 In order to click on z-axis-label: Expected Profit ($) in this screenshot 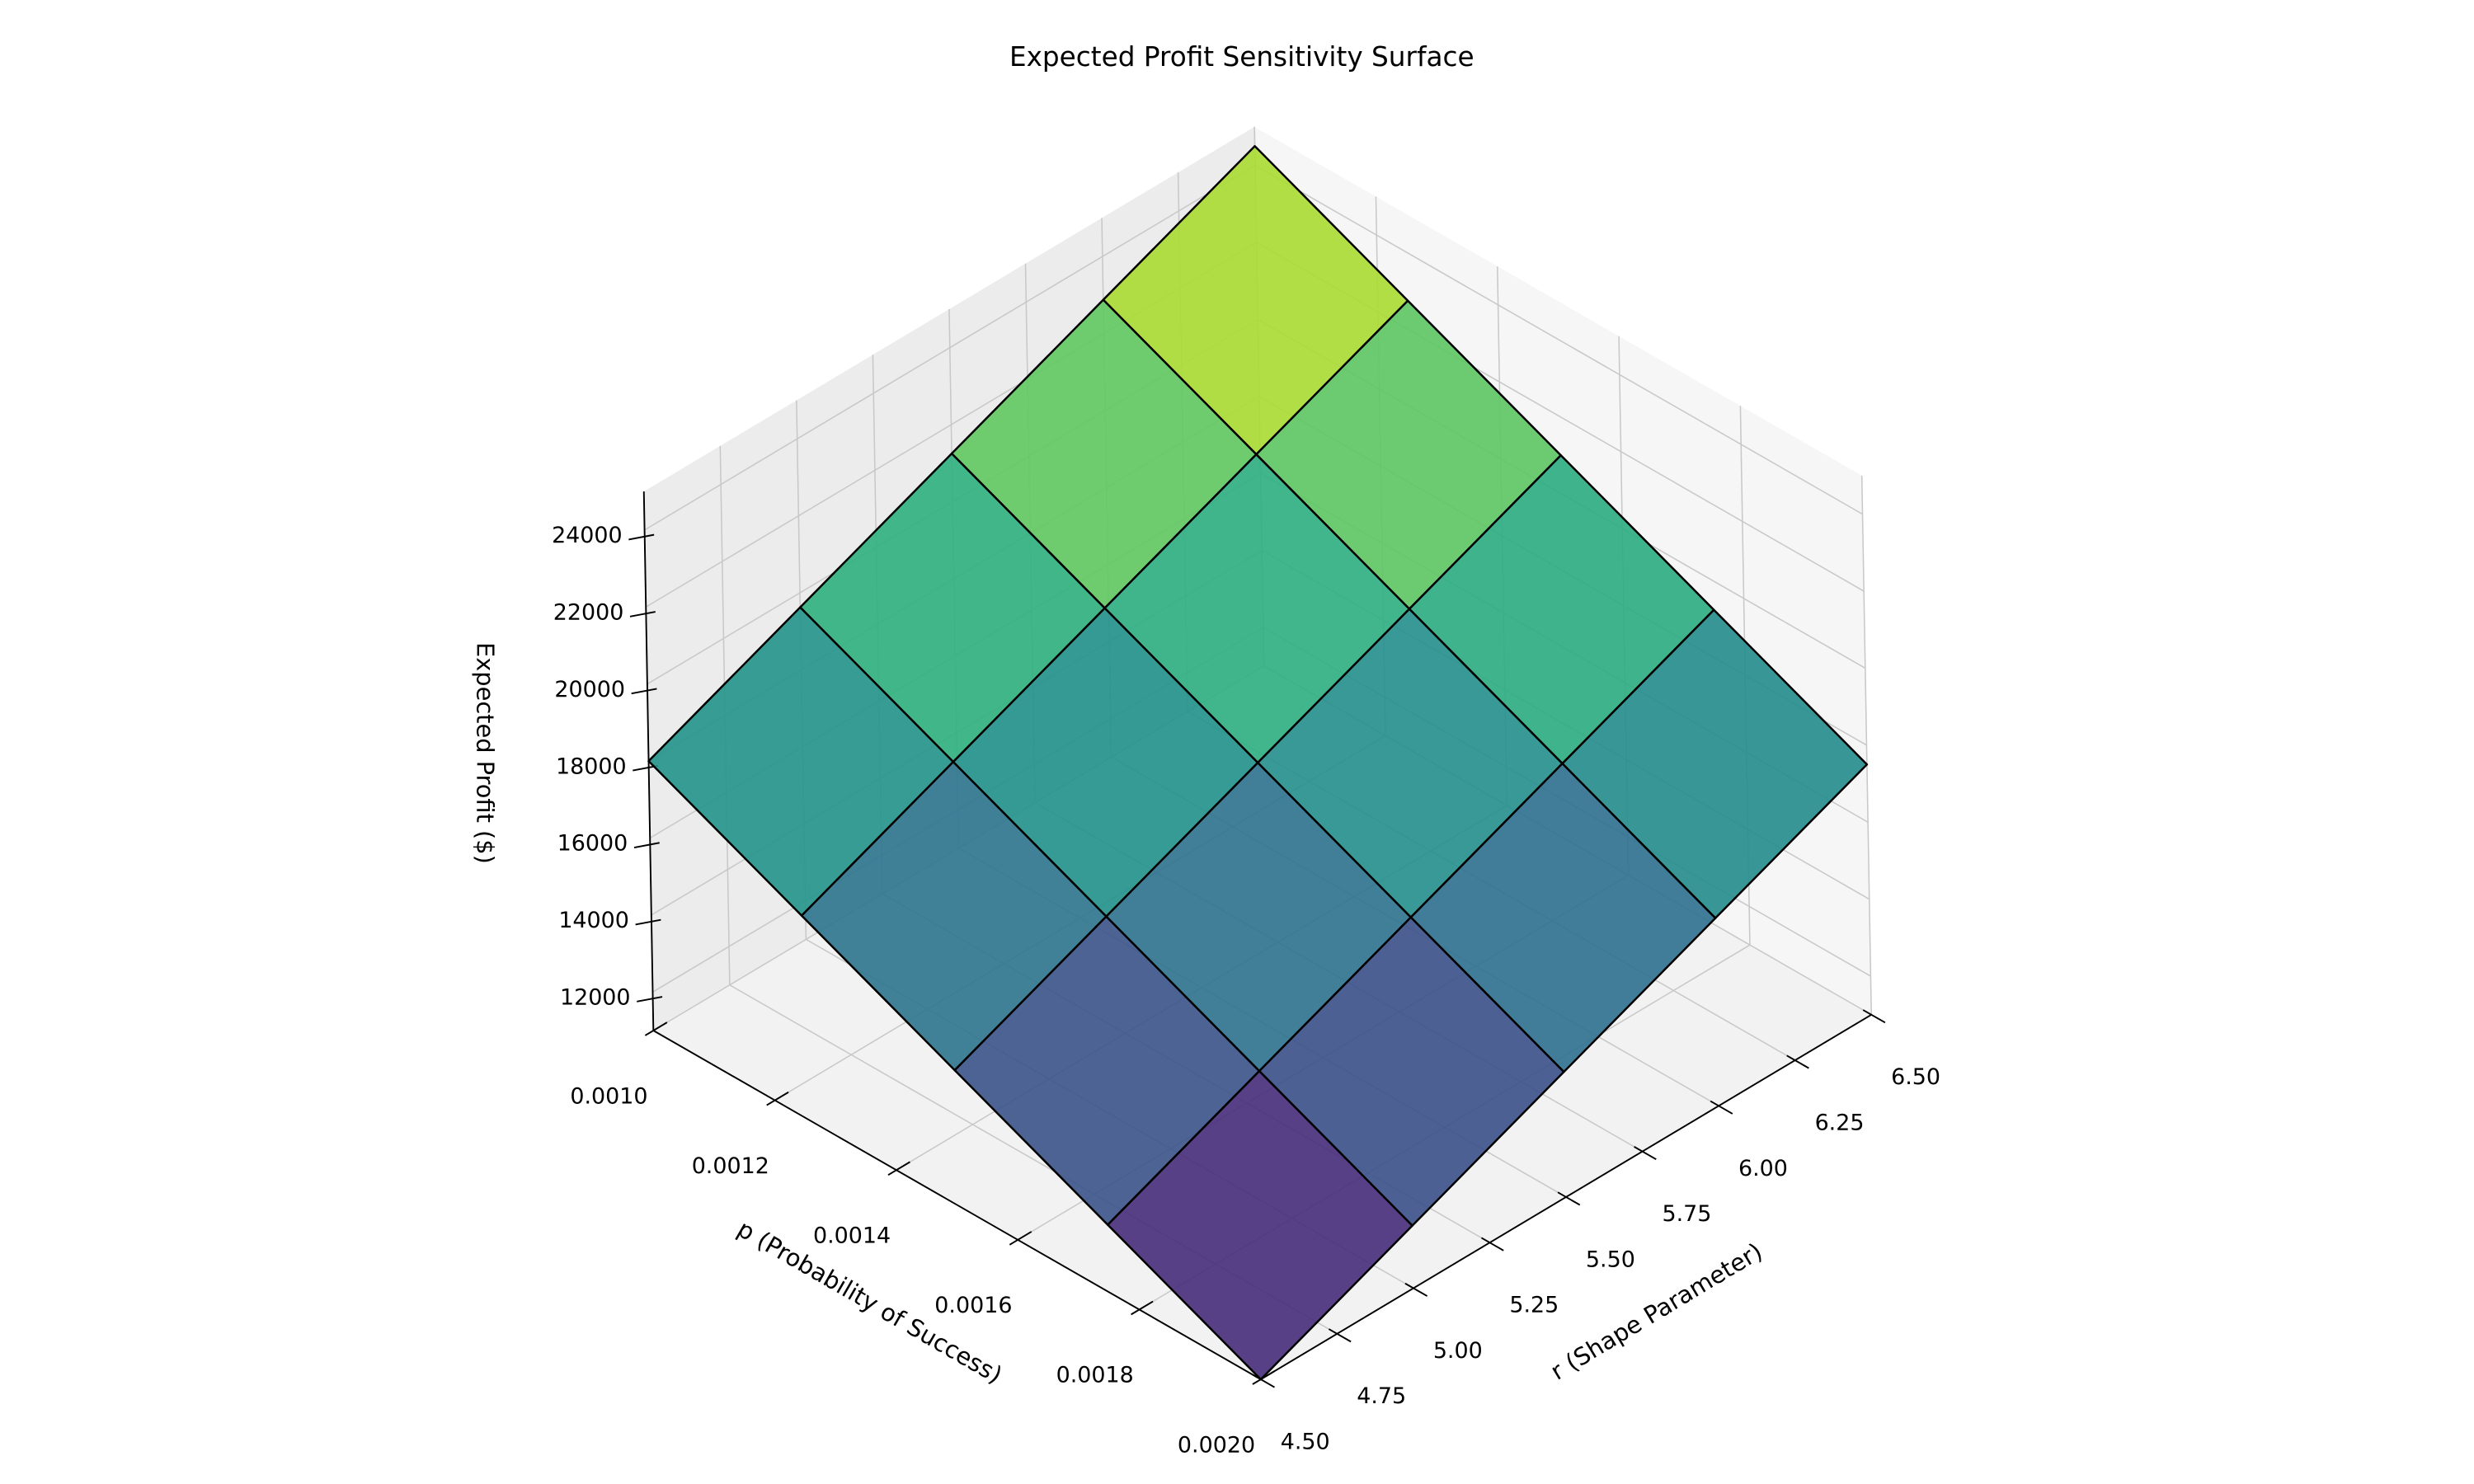, I will do `click(486, 753)`.